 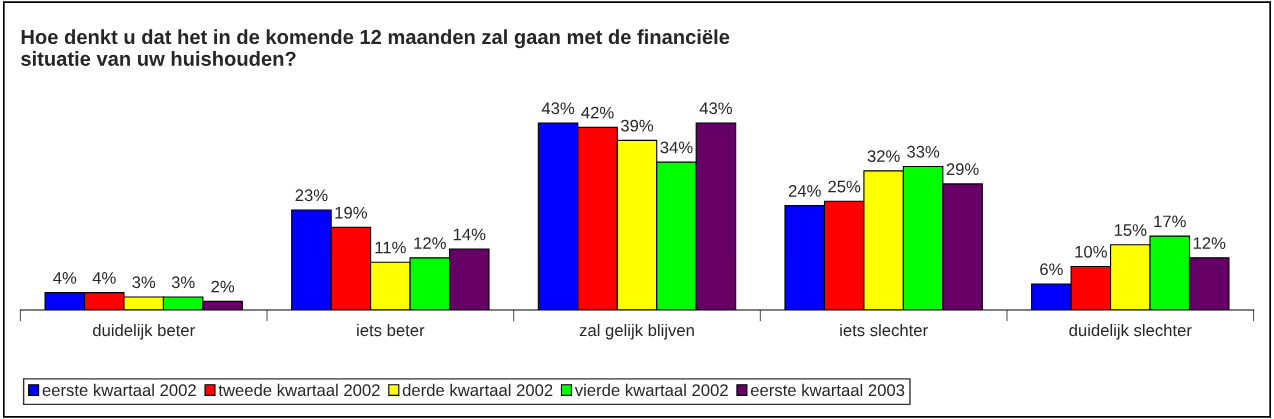 What do you see at coordinates (884, 330) in the screenshot?
I see `x-tick-label: iets slechter` at bounding box center [884, 330].